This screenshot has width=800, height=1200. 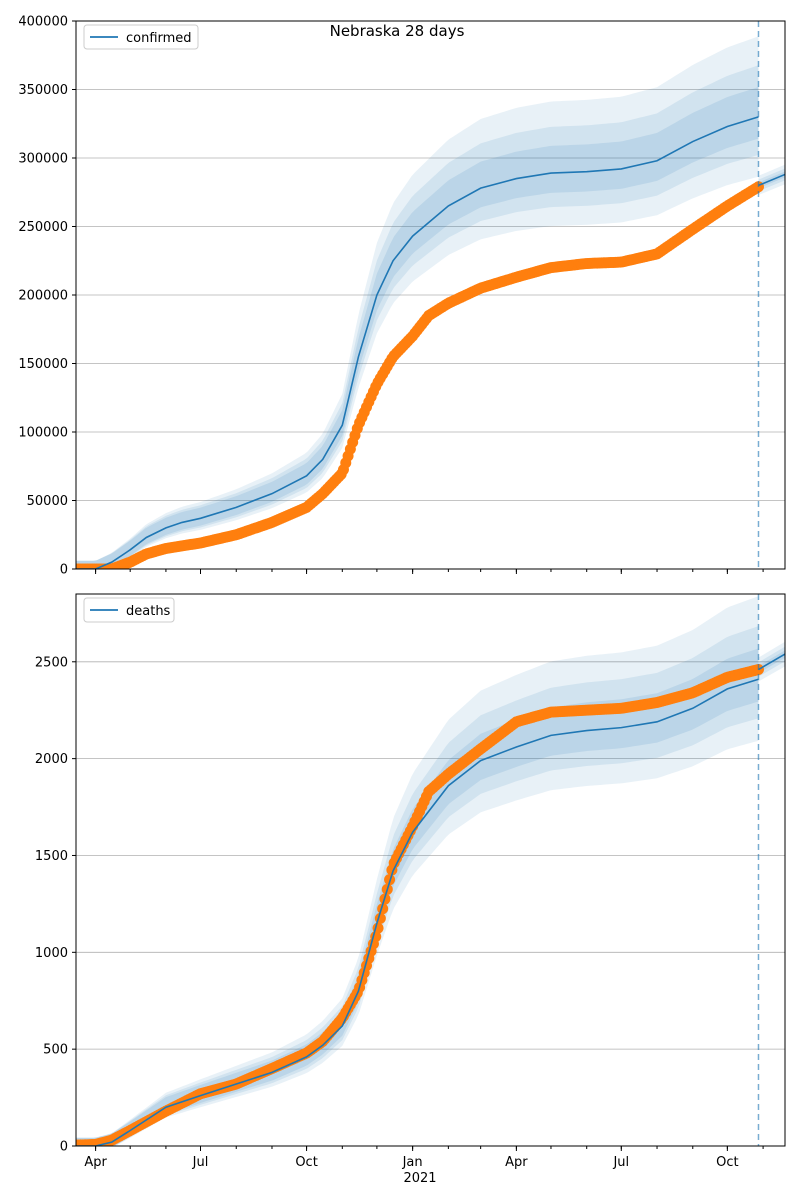 What do you see at coordinates (43, 159) in the screenshot?
I see `y-tick-label: 300000` at bounding box center [43, 159].